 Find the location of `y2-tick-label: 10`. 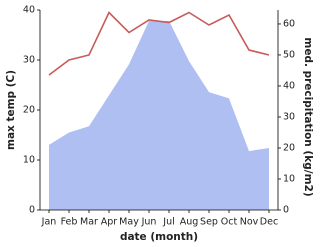

y2-tick-label: 10 is located at coordinates (289, 178).